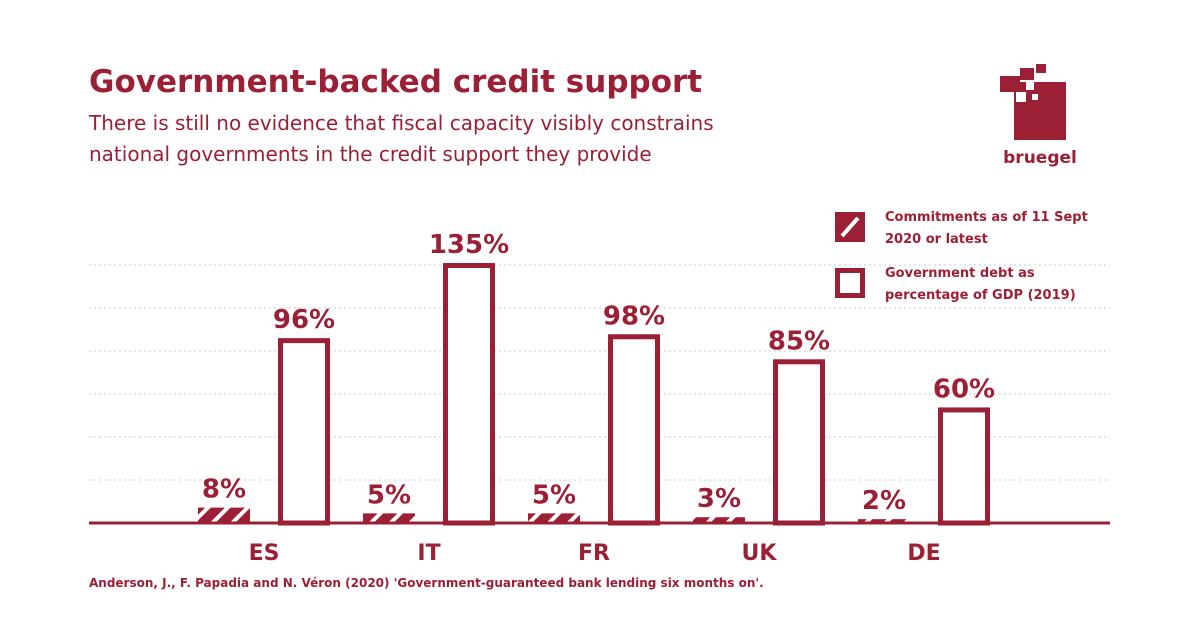 This screenshot has height=630, width=1200. What do you see at coordinates (224, 490) in the screenshot?
I see `value-label-commitments-es: 8%` at bounding box center [224, 490].